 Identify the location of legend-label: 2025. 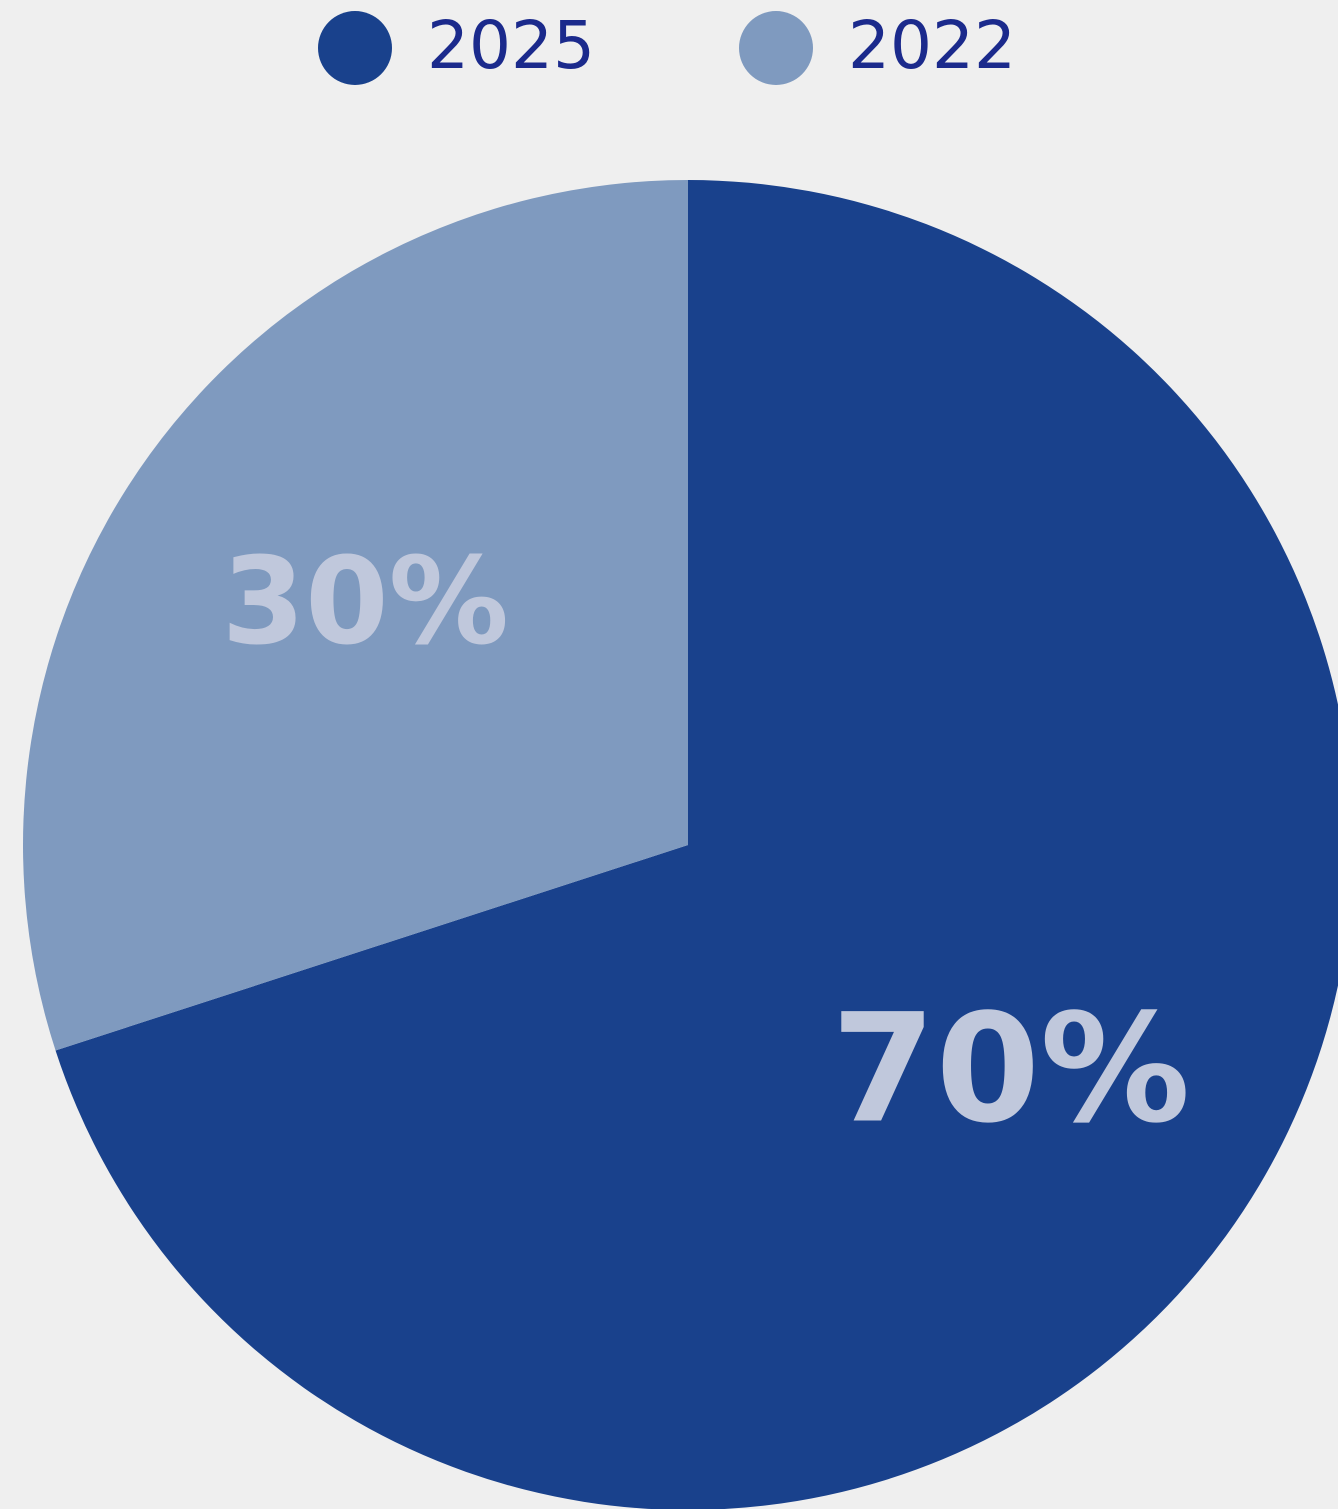
(511, 45).